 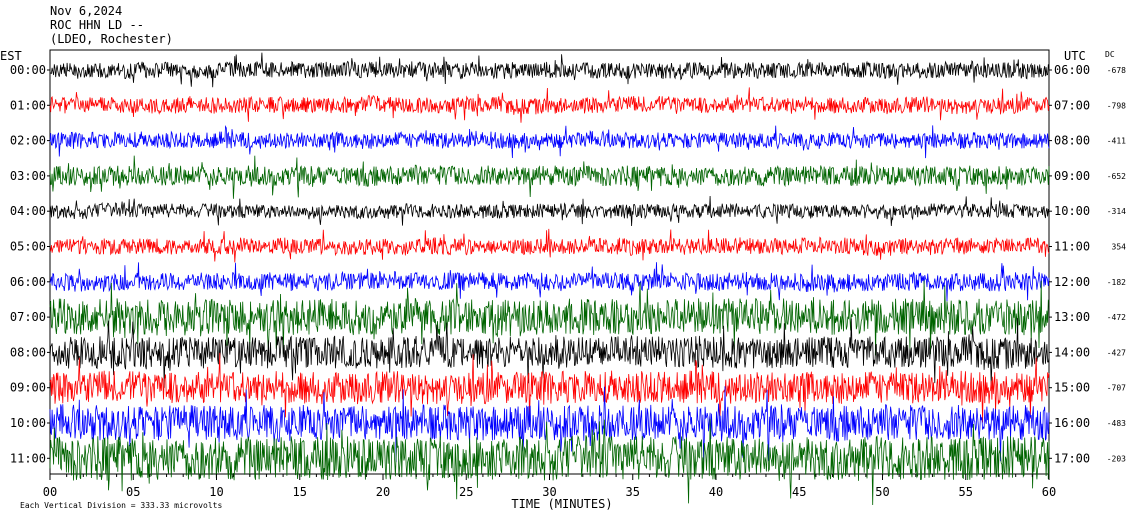 What do you see at coordinates (28, 211) in the screenshot?
I see `est-label: 04:00` at bounding box center [28, 211].